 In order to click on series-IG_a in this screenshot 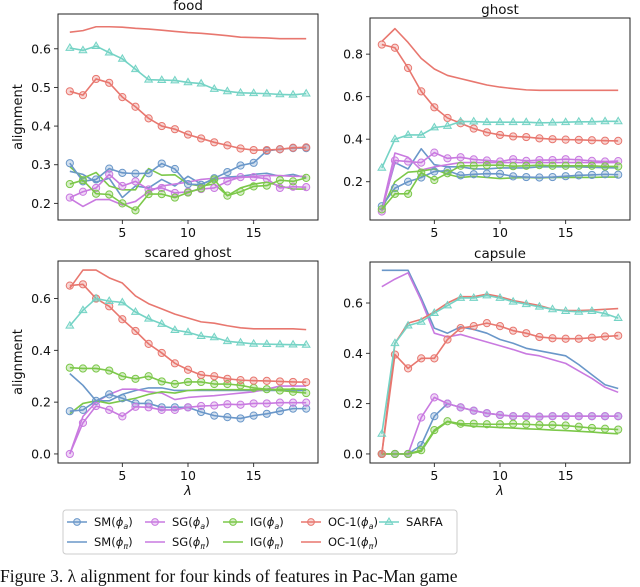, I will do `click(188, 380)`.